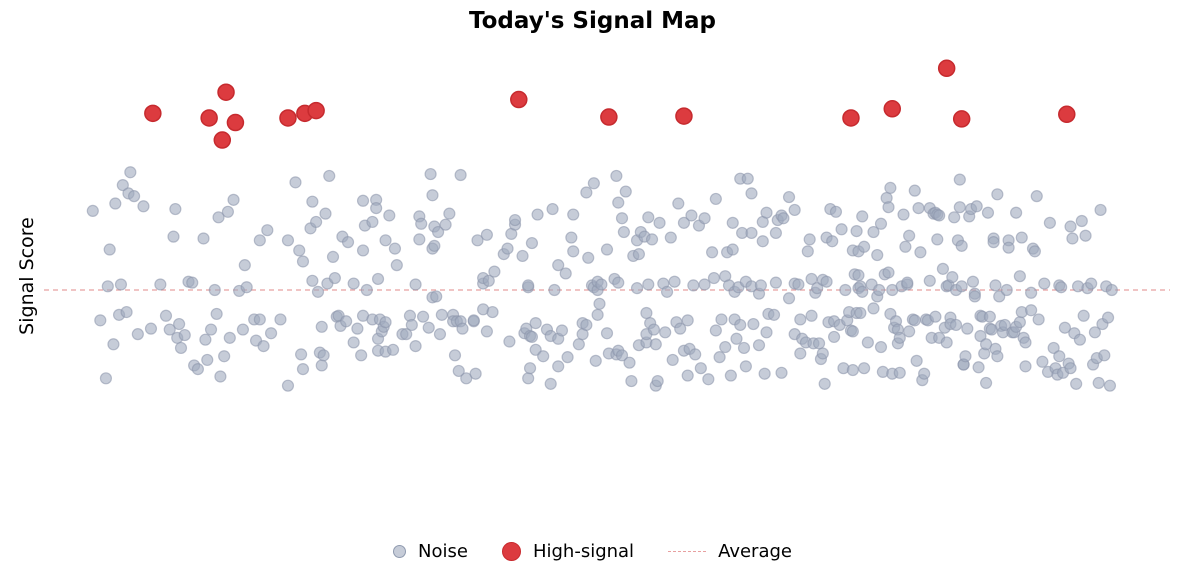 The width and height of the screenshot is (1185, 584). What do you see at coordinates (567, 551) in the screenshot?
I see `legend-item-high-signal: High-signal` at bounding box center [567, 551].